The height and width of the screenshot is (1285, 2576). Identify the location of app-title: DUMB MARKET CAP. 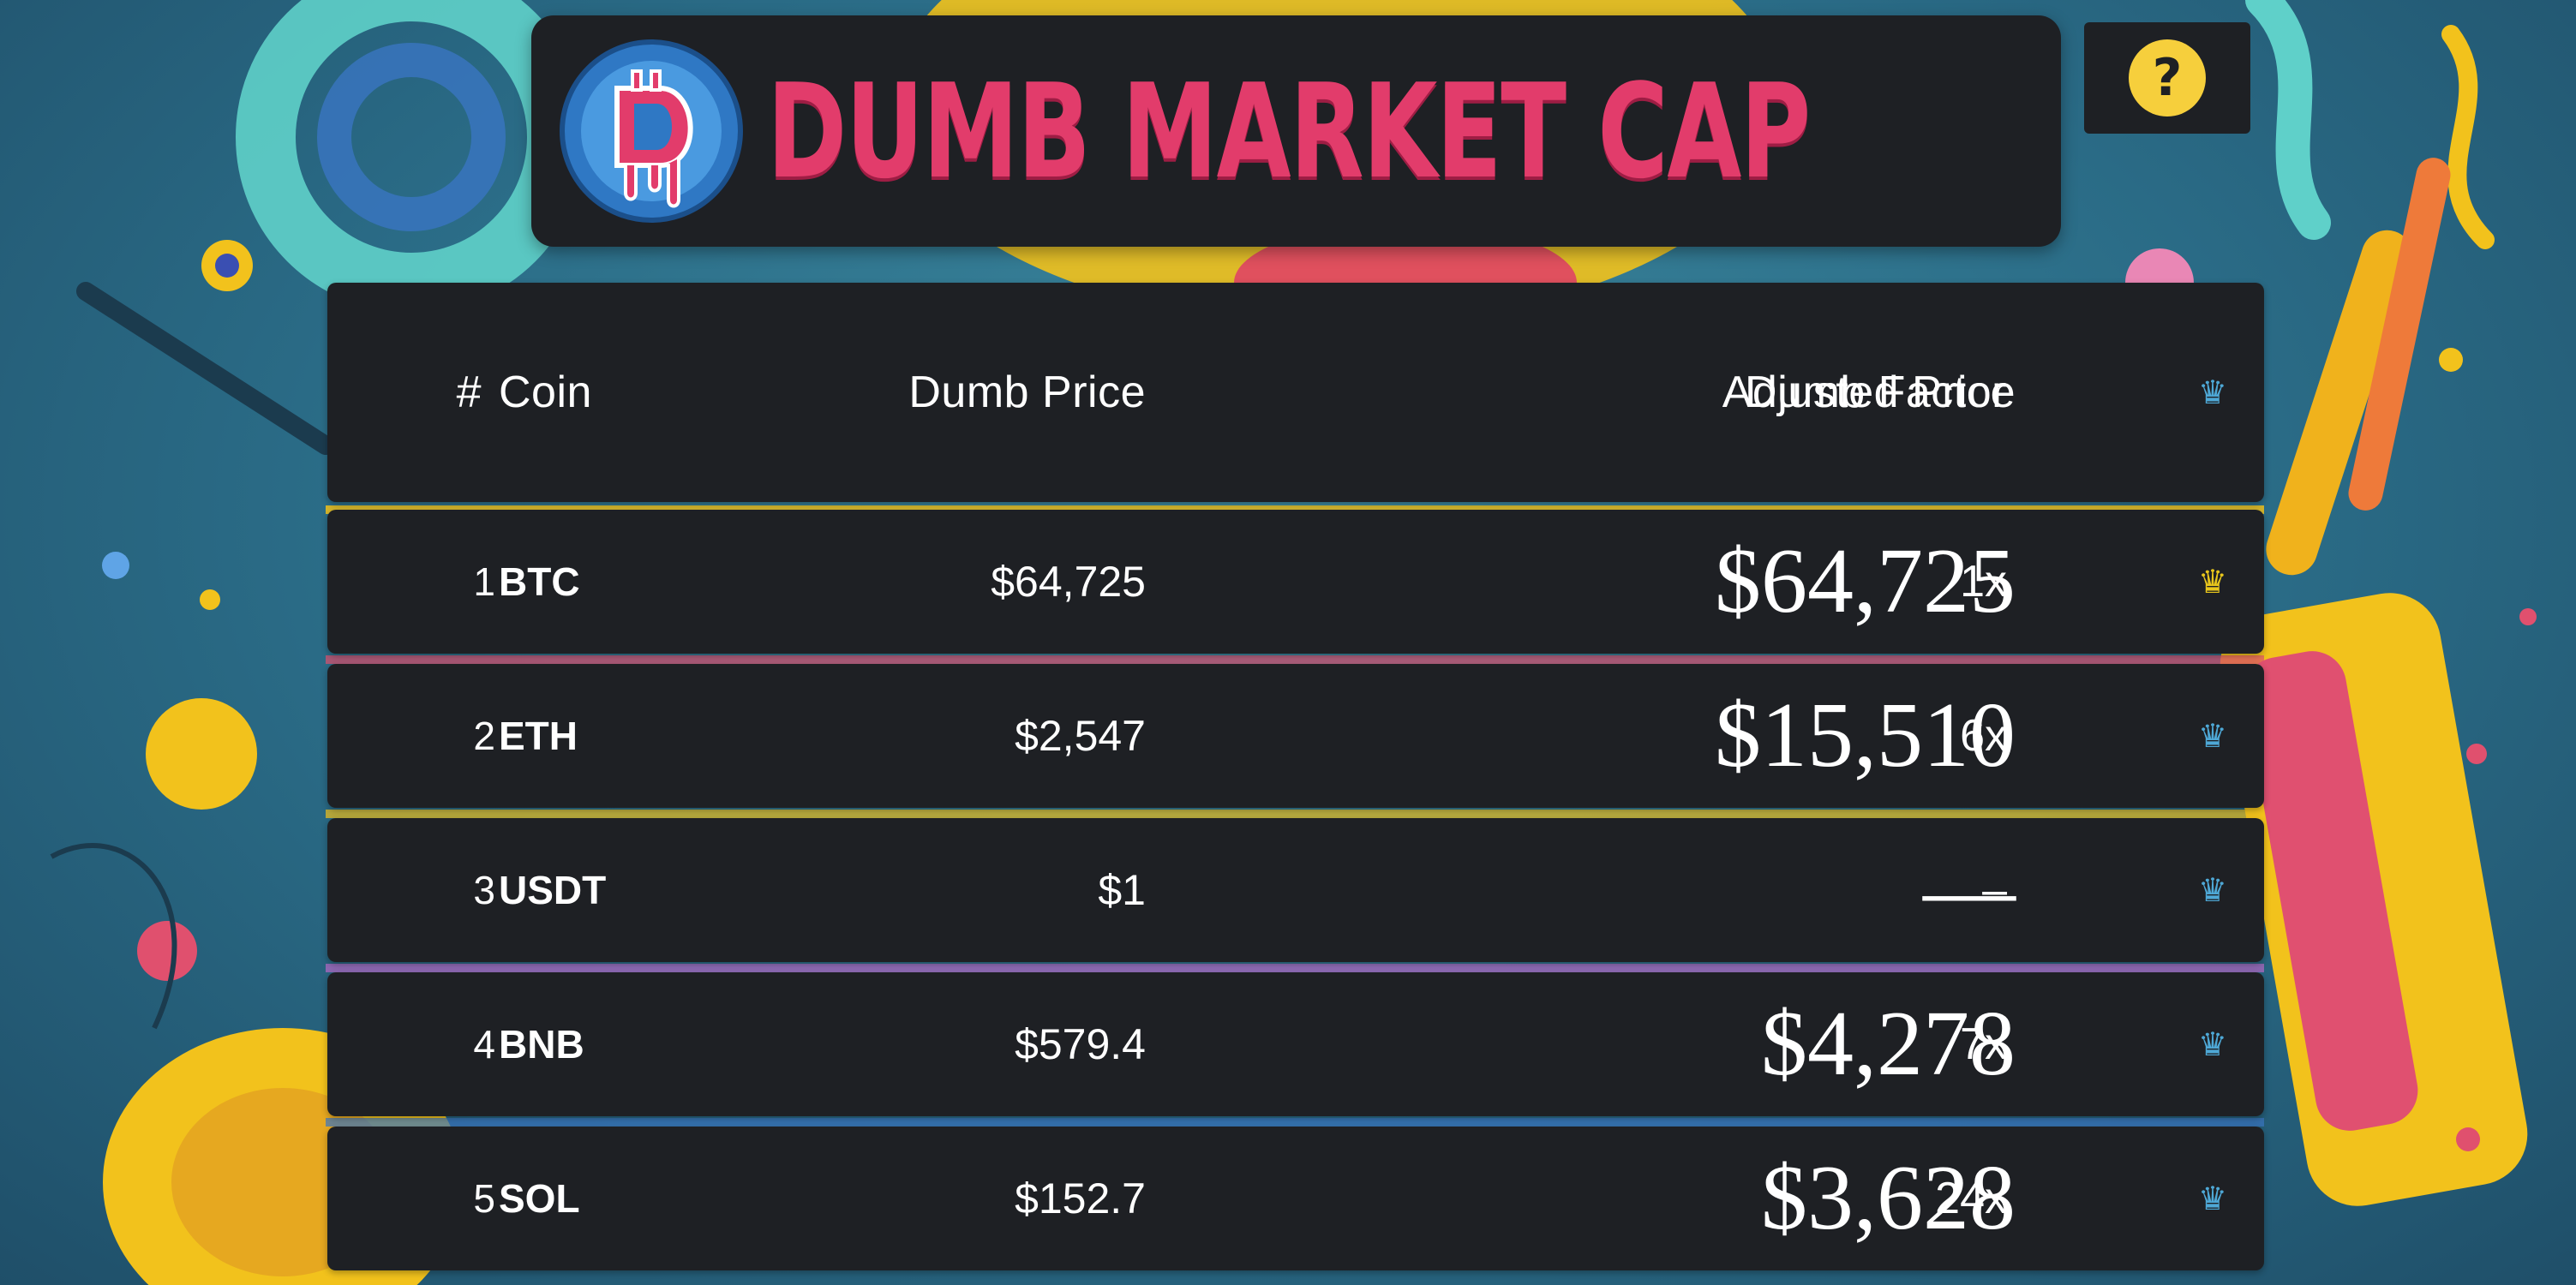
(1289, 131).